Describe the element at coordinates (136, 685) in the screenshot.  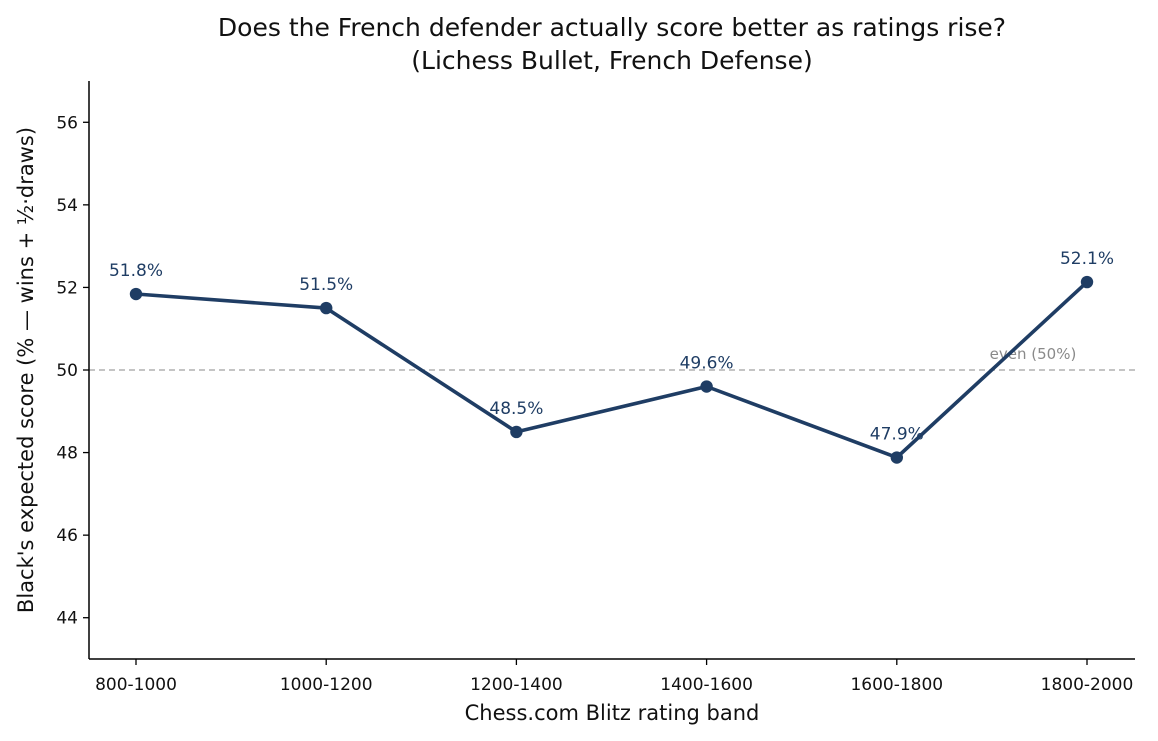
I see `x-tick-label: 800-1000` at that location.